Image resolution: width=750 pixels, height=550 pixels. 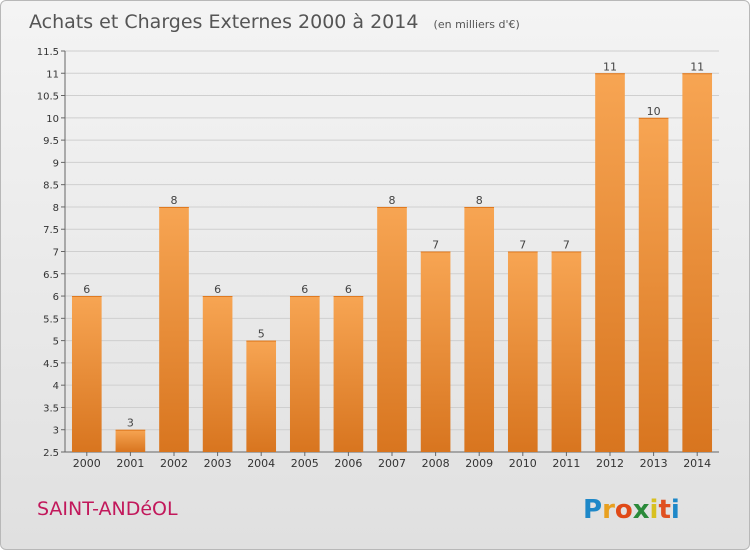 I want to click on bar-2014, so click(x=697, y=263).